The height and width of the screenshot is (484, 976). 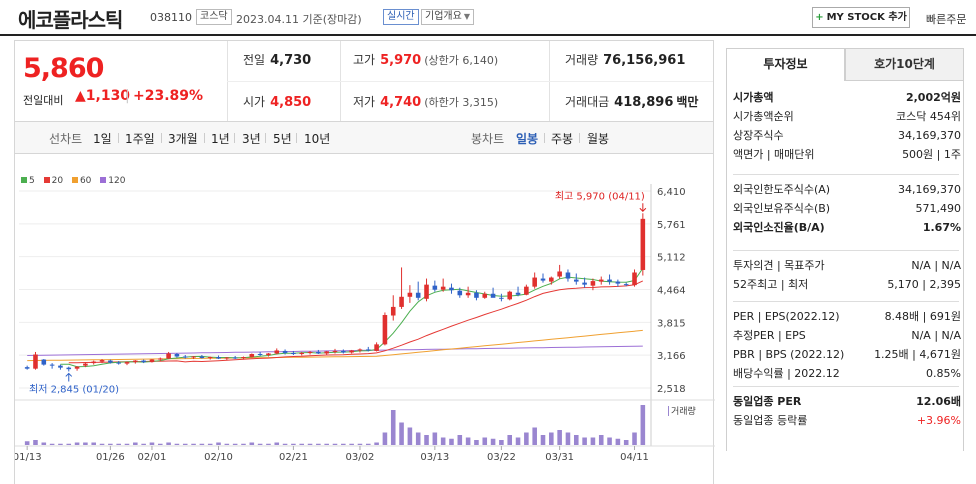 I want to click on tab-investment-info: 투자정보, so click(x=785, y=64).